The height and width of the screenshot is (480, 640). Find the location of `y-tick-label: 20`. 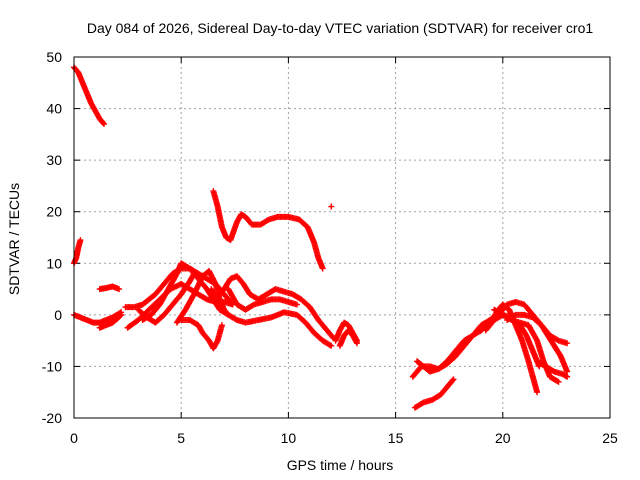

y-tick-label: 20 is located at coordinates (54, 212).